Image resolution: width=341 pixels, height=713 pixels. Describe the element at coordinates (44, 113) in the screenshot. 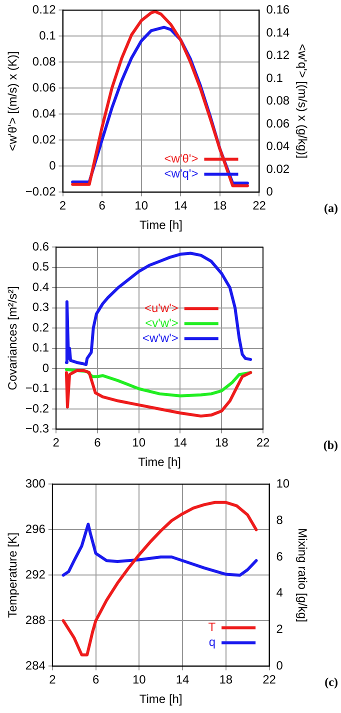

I see `y-tick-label: 0.04` at that location.